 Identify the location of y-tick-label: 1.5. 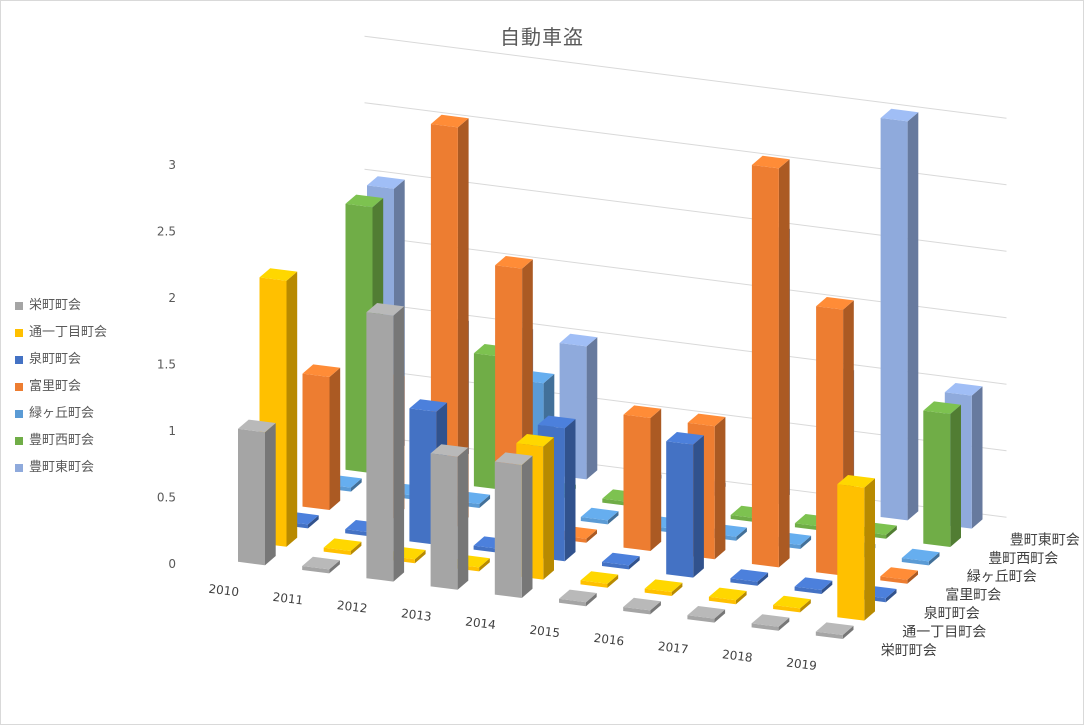
(166, 365).